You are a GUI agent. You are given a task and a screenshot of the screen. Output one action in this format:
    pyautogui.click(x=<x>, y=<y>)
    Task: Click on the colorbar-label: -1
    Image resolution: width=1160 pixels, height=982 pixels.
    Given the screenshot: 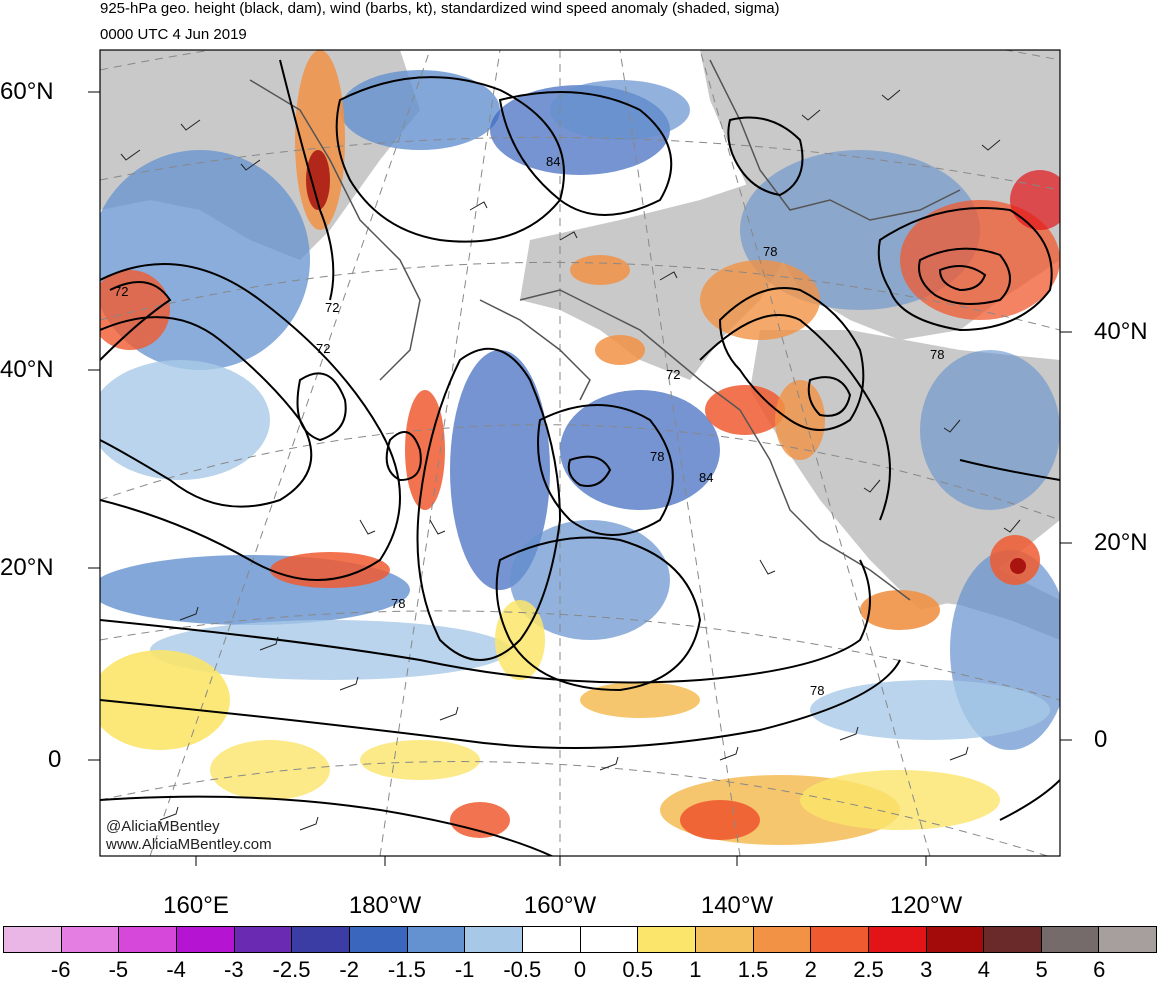 What is the action you would take?
    pyautogui.click(x=464, y=969)
    